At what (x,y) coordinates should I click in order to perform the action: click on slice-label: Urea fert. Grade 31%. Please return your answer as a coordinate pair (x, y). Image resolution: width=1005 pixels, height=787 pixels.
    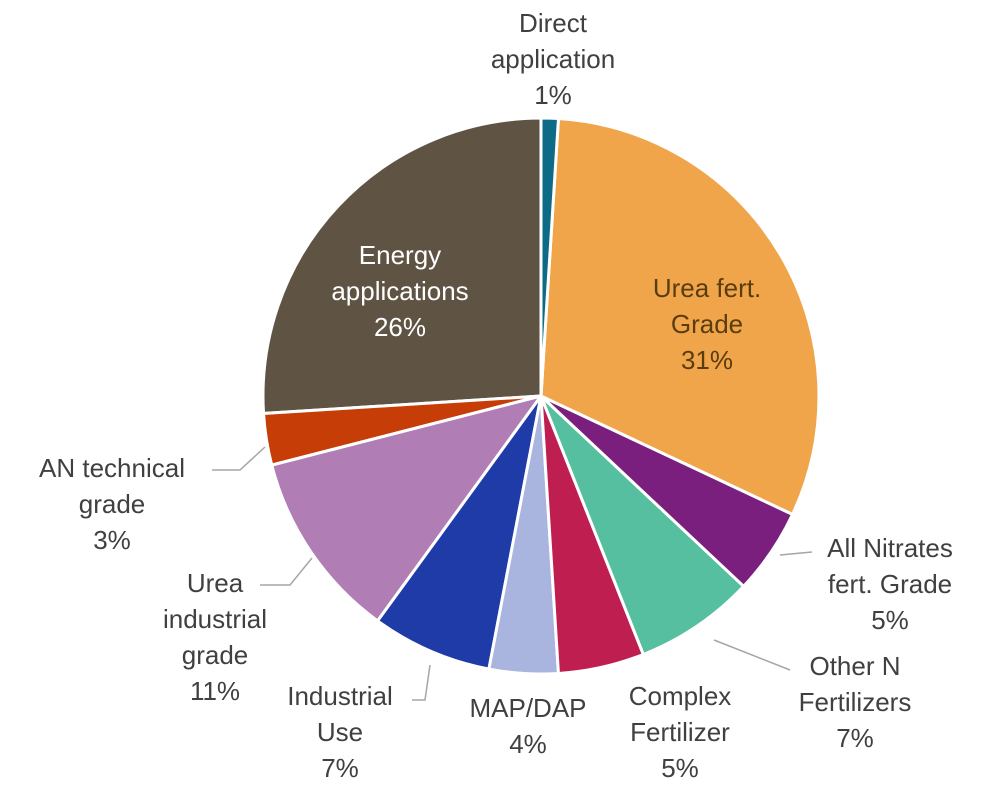
    Looking at the image, I should click on (707, 324).